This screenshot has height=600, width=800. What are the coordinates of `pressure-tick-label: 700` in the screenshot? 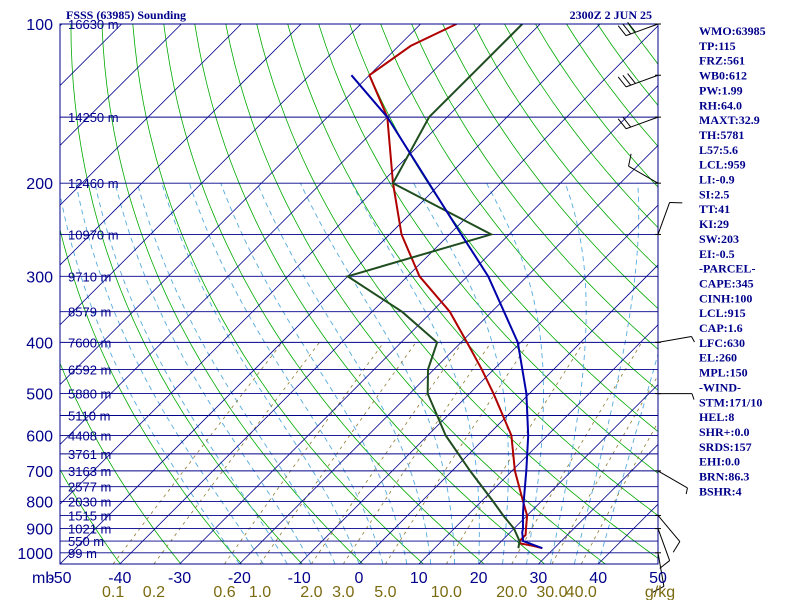 It's located at (39, 472).